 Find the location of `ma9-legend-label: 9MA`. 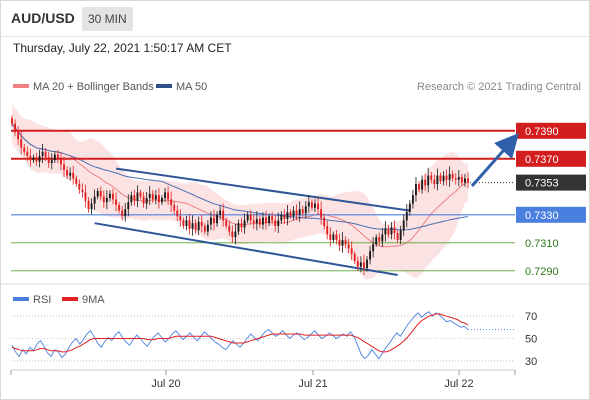

ma9-legend-label: 9MA is located at coordinates (93, 300).